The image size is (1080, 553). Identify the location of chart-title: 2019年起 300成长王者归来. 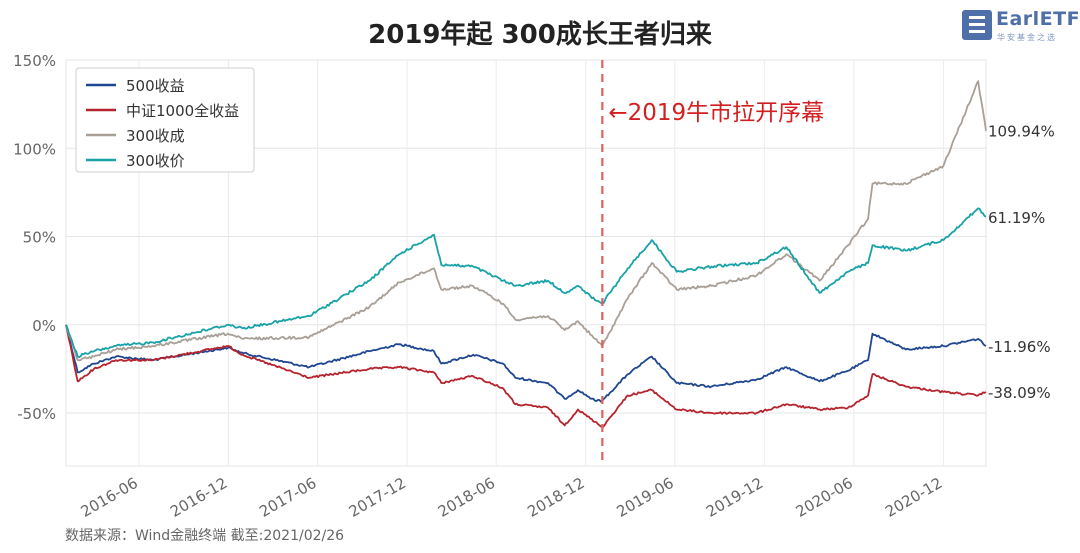
(540, 35).